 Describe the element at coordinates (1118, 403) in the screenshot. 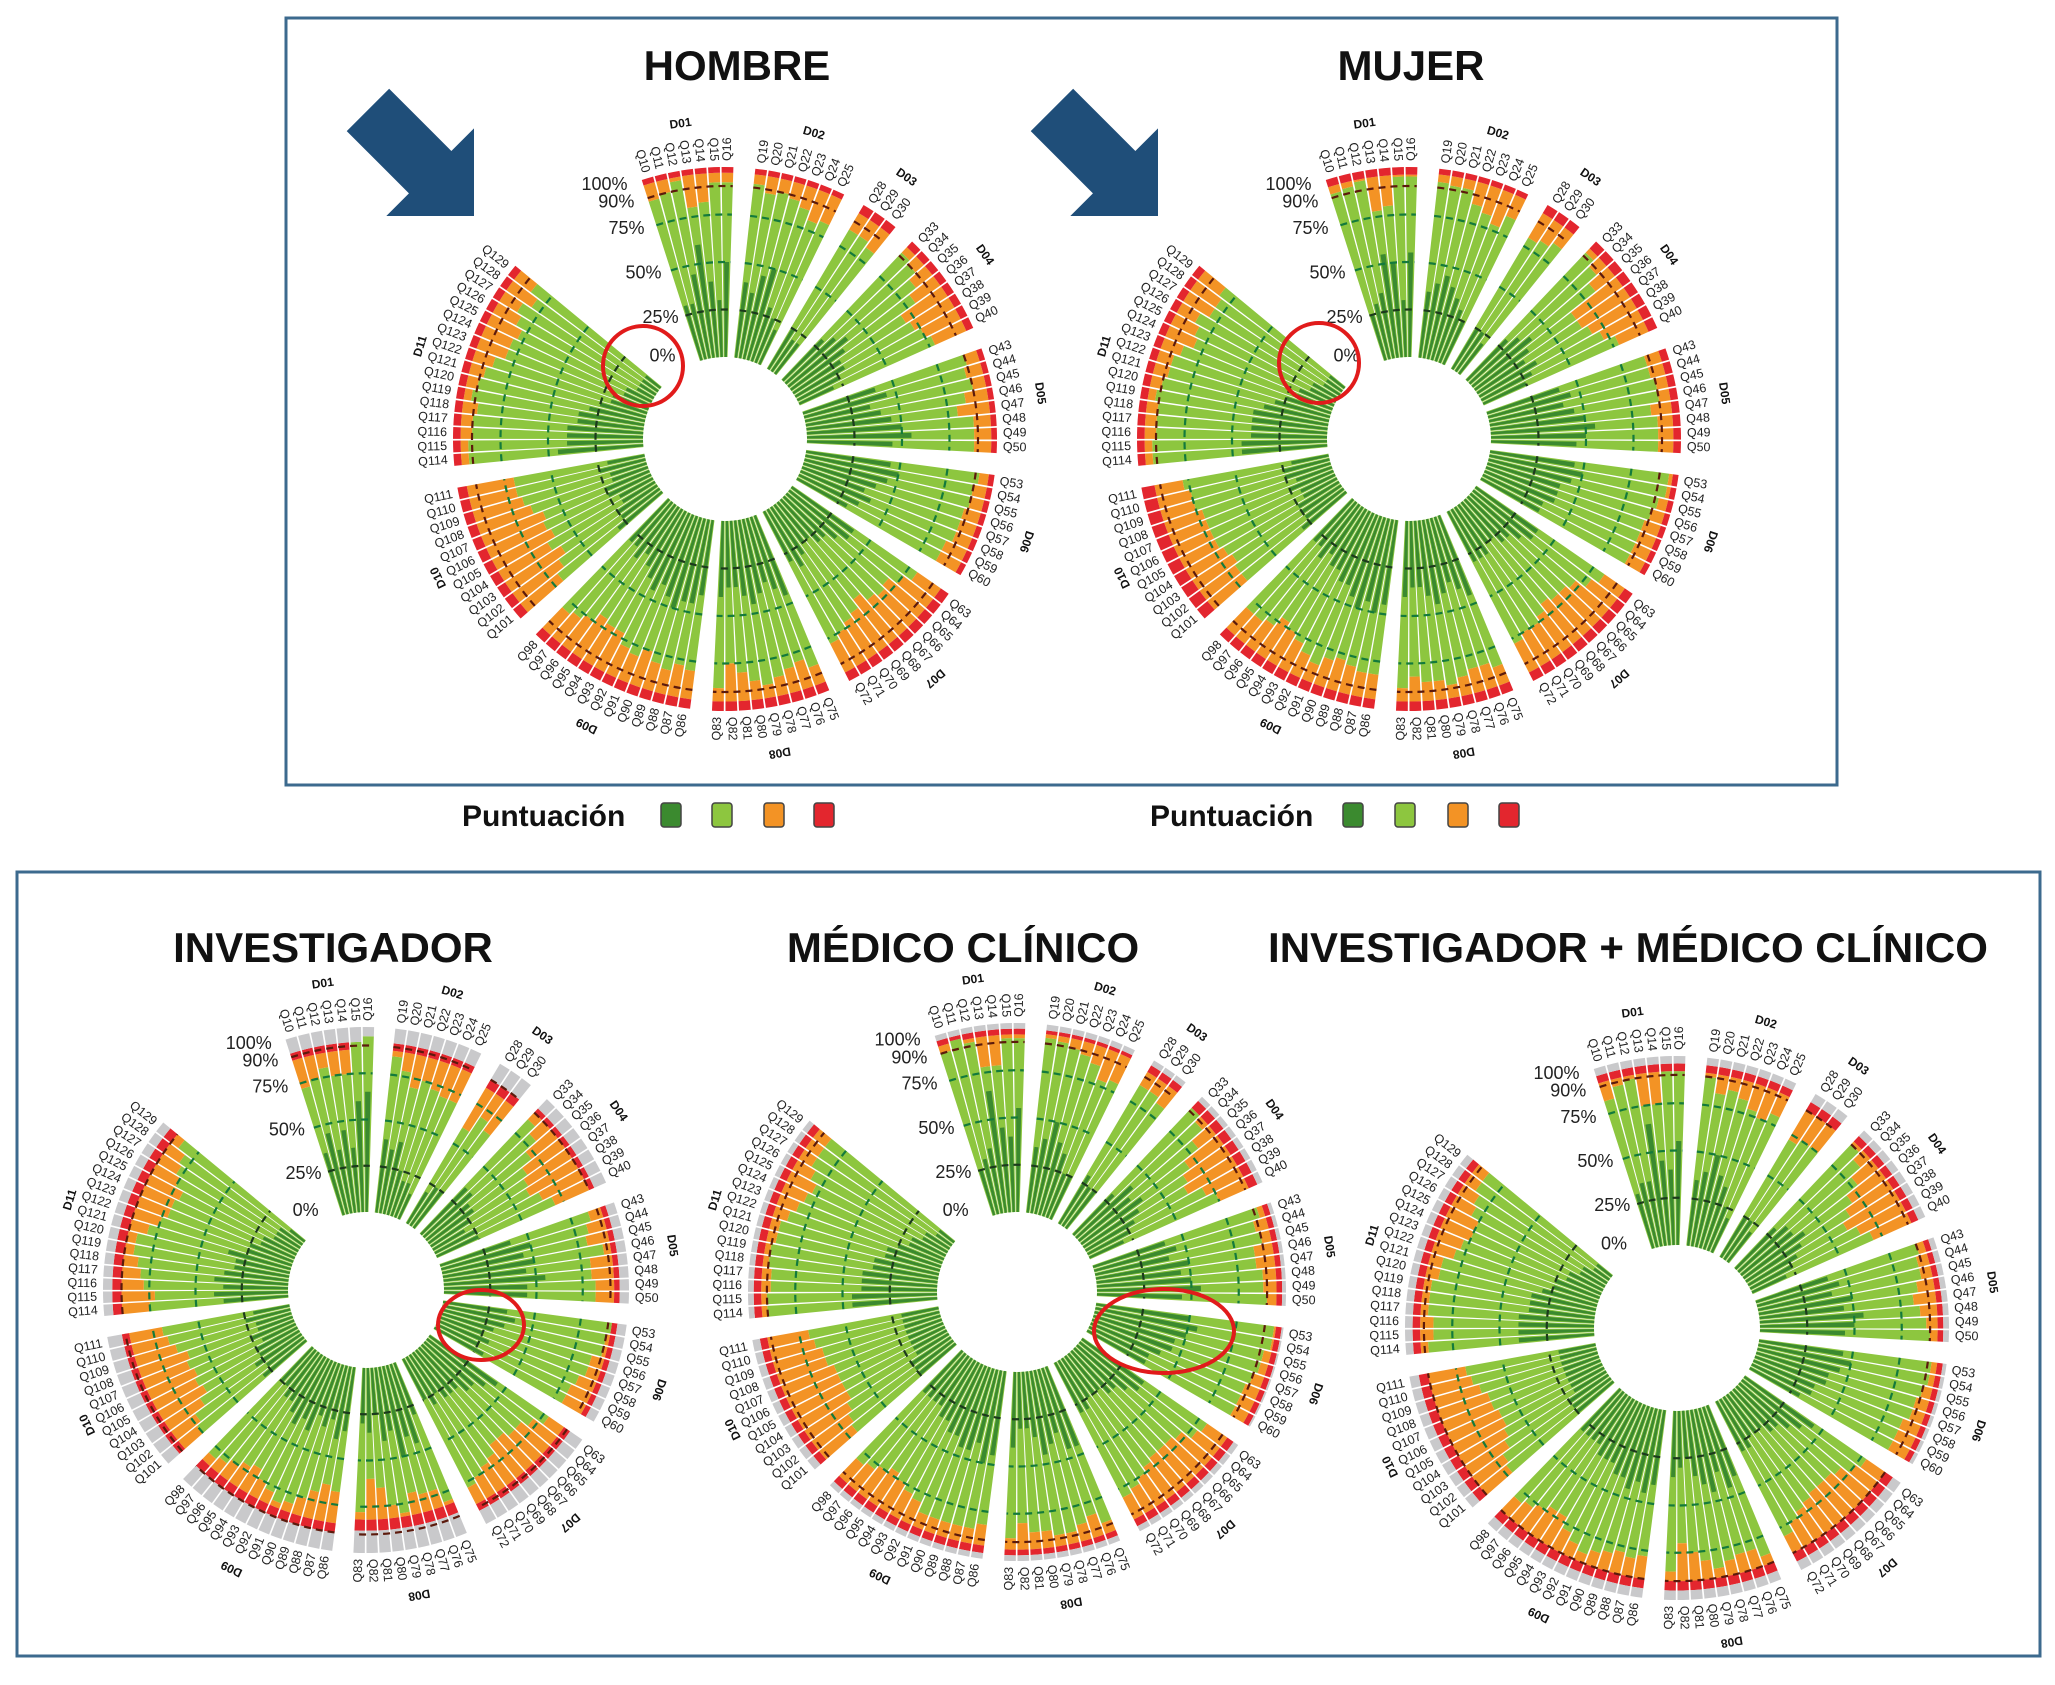

I see `question-label: Q118` at that location.